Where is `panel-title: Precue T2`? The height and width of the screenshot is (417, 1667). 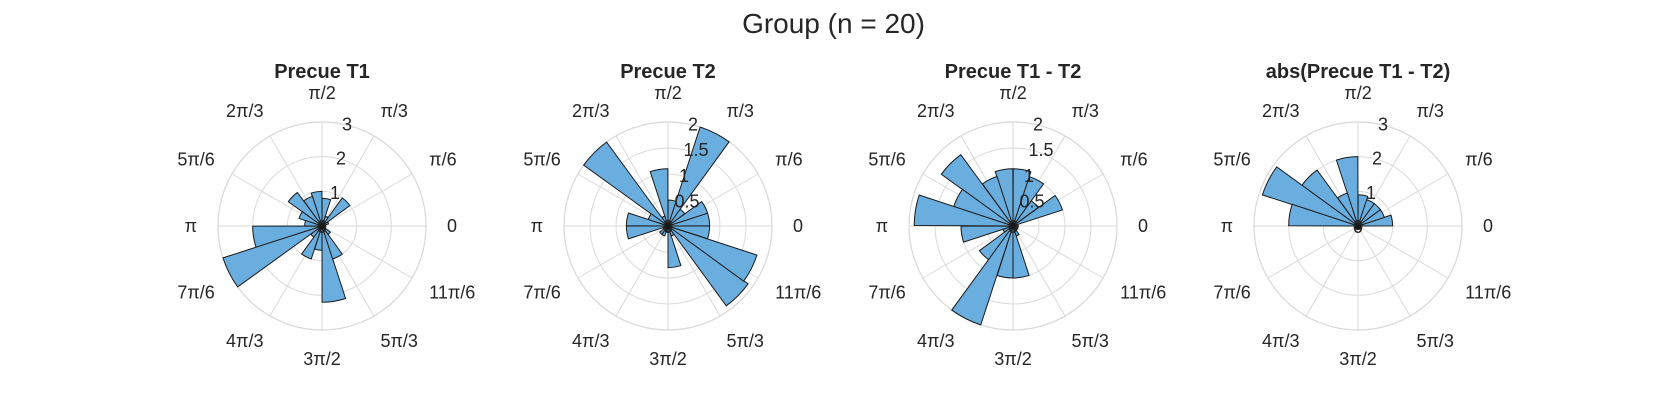
panel-title: Precue T2 is located at coordinates (668, 72).